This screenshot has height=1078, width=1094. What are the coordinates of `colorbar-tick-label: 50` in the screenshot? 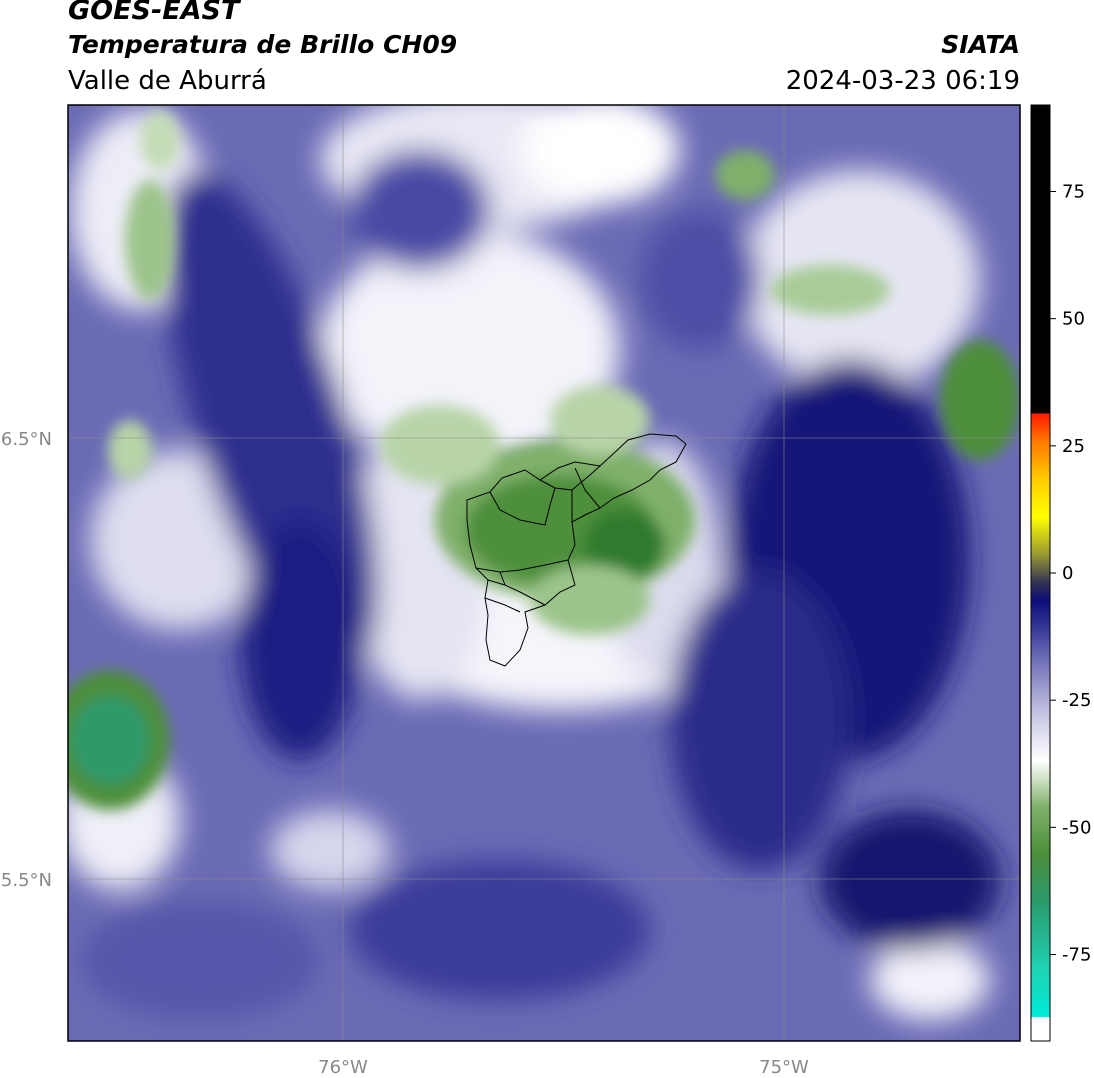 It's located at (1073, 319).